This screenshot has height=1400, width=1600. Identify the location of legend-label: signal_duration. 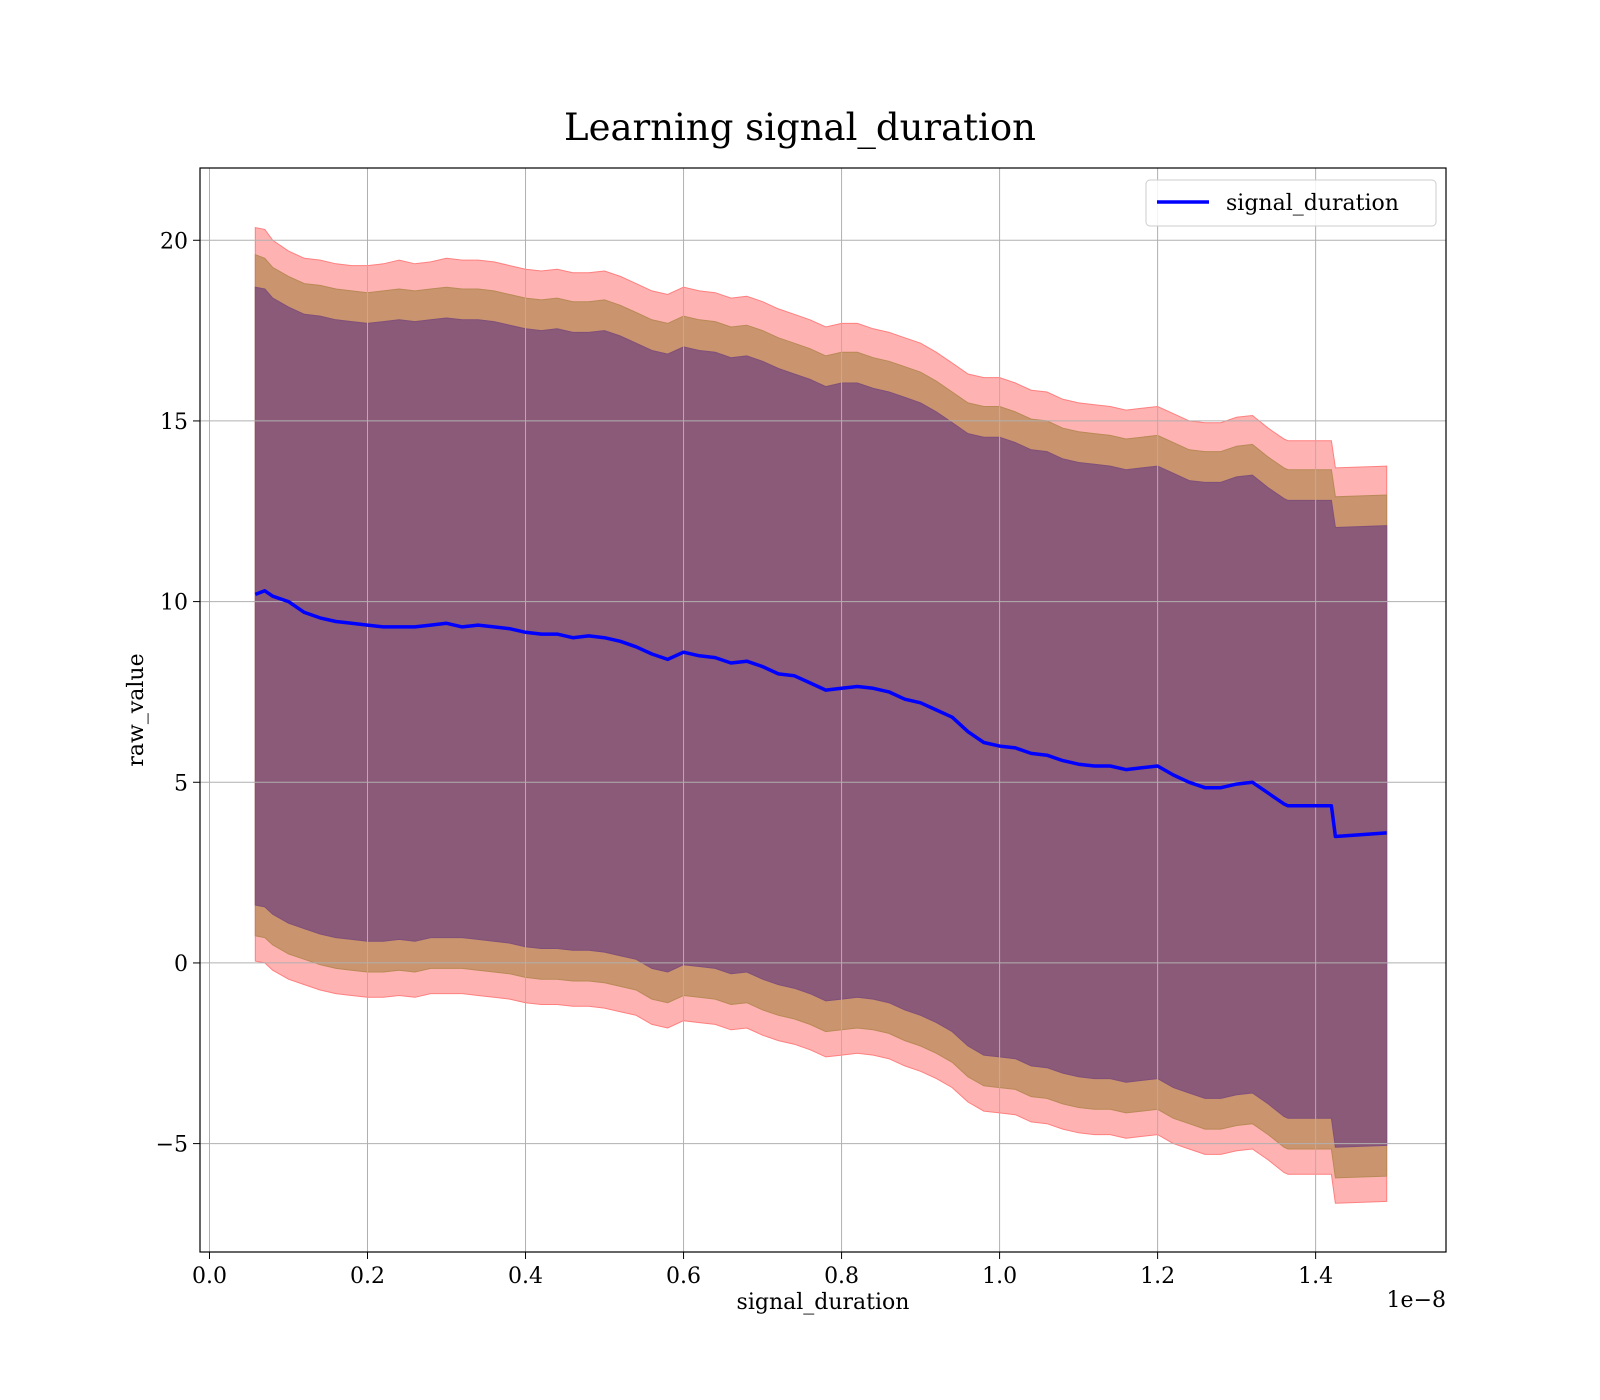
(1312, 203).